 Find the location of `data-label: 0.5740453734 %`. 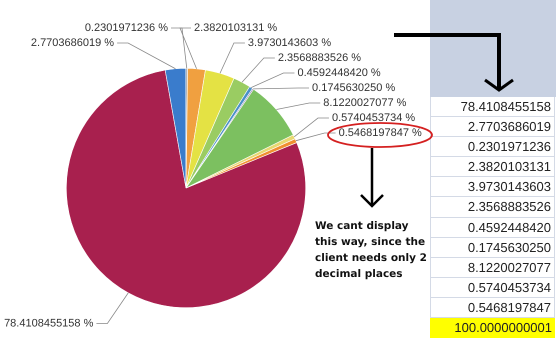

data-label: 0.5740453734 % is located at coordinates (374, 118).